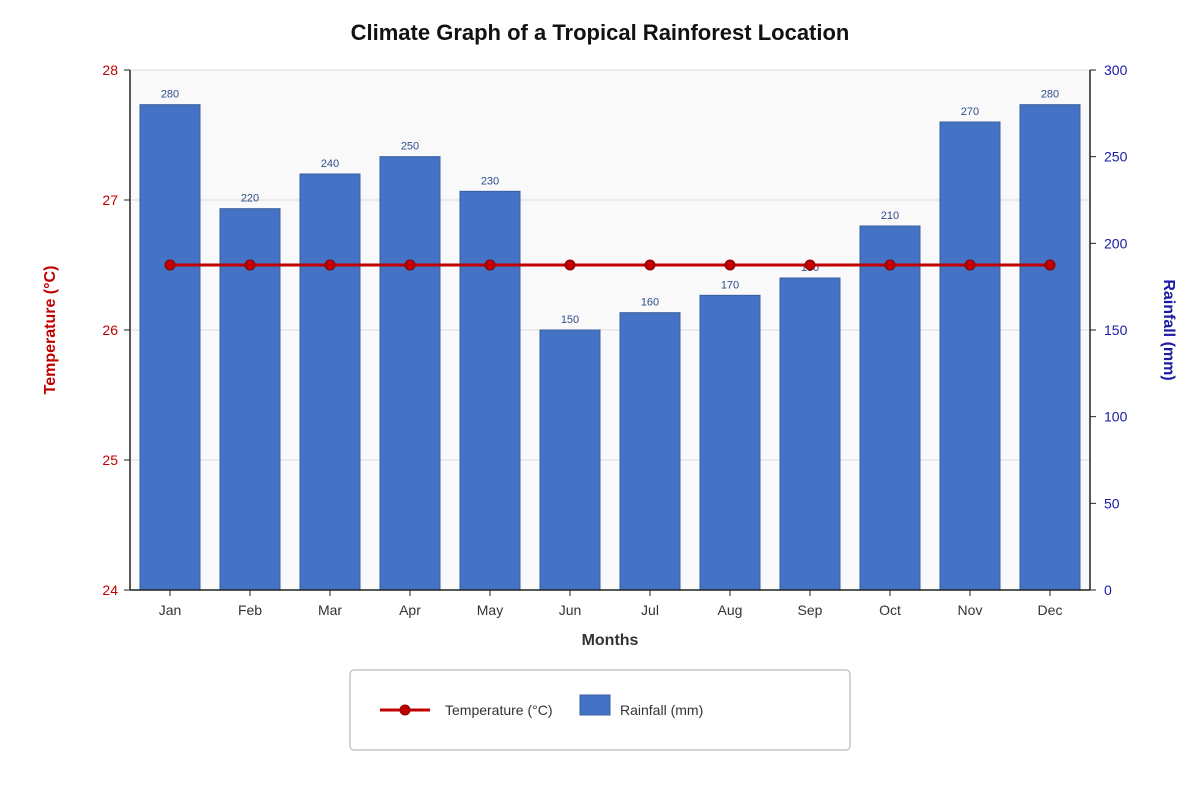 This screenshot has width=1200, height=800. Describe the element at coordinates (1116, 243) in the screenshot. I see `right-tick-label: 200` at that location.